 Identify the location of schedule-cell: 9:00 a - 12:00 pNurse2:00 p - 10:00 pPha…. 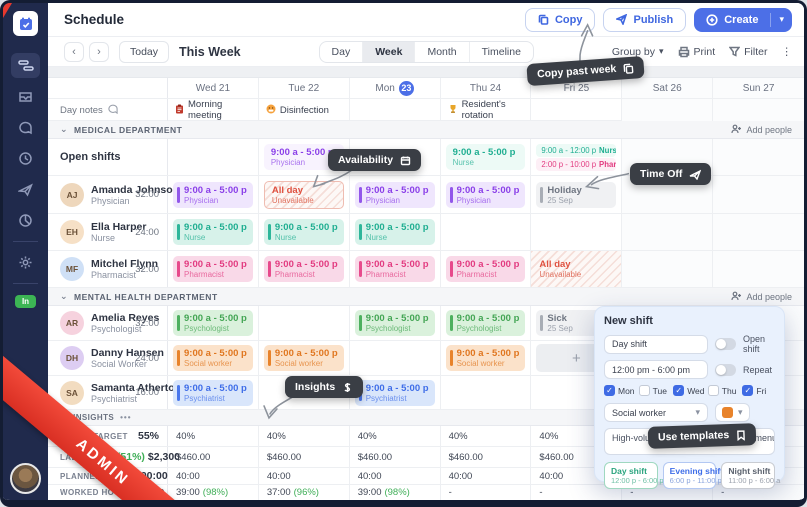
(577, 157).